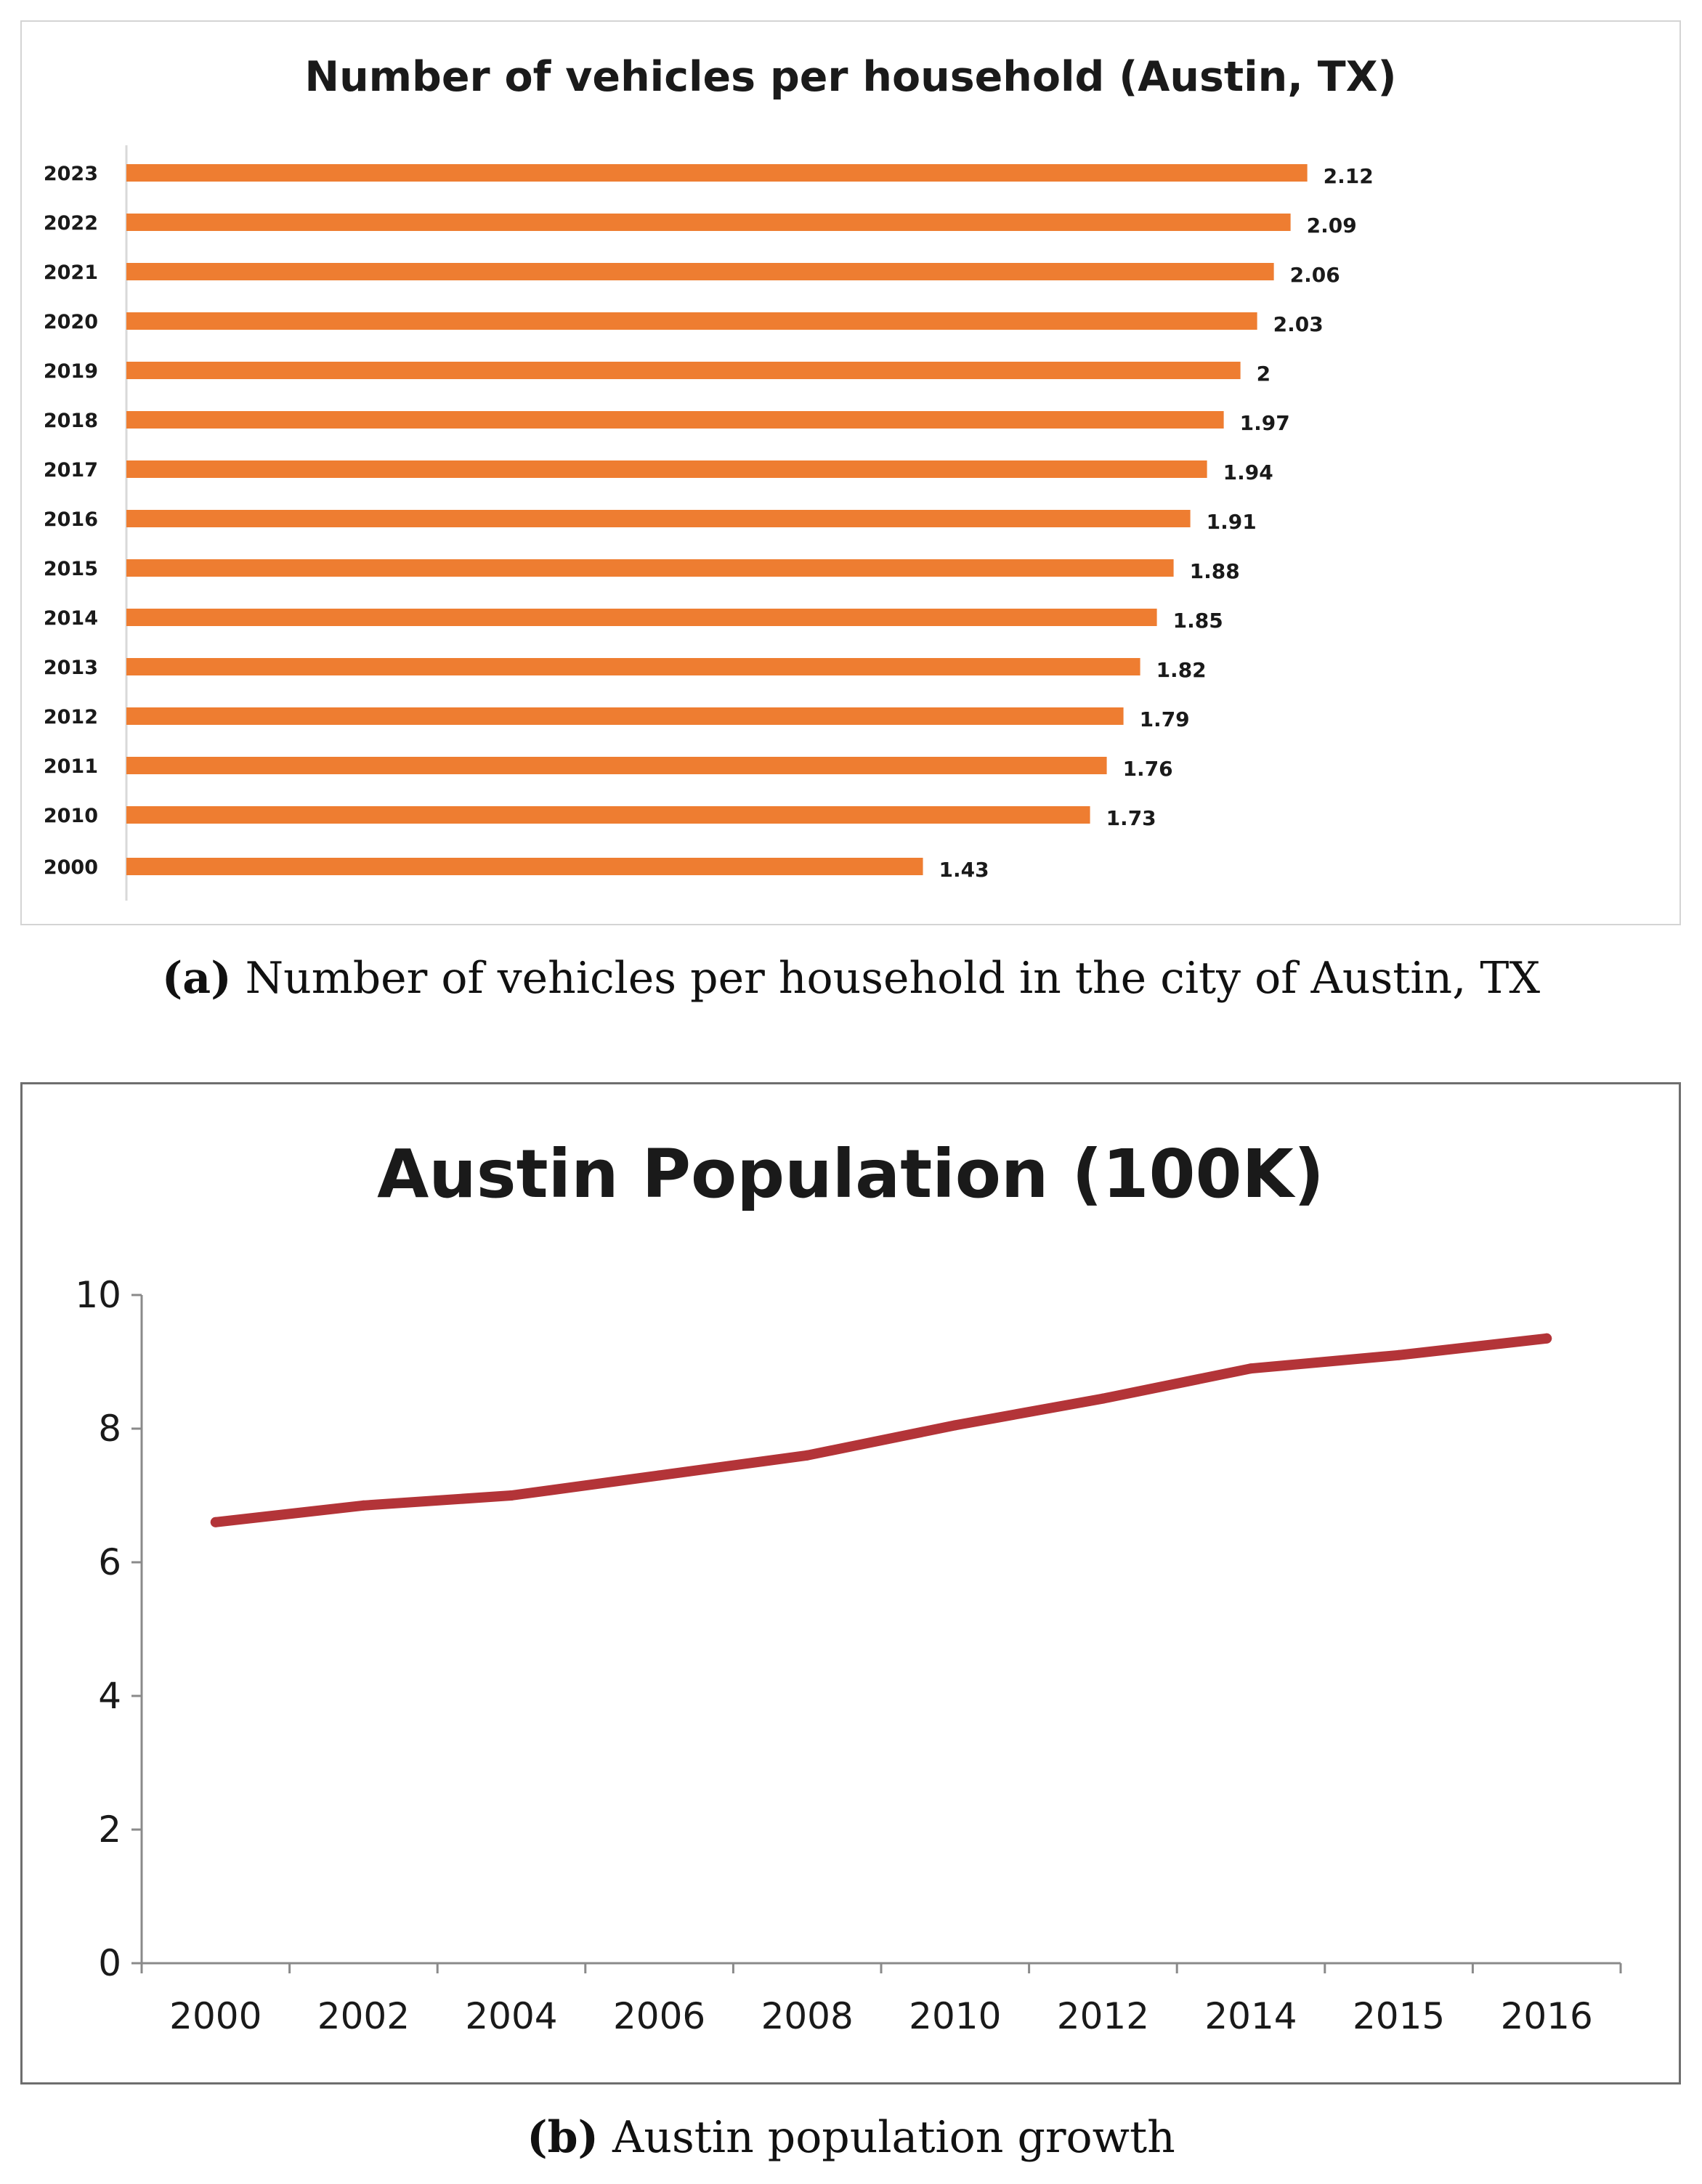 This screenshot has height=2184, width=1702. Describe the element at coordinates (71, 273) in the screenshot. I see `chart-a-y-tick-label: 2021` at that location.